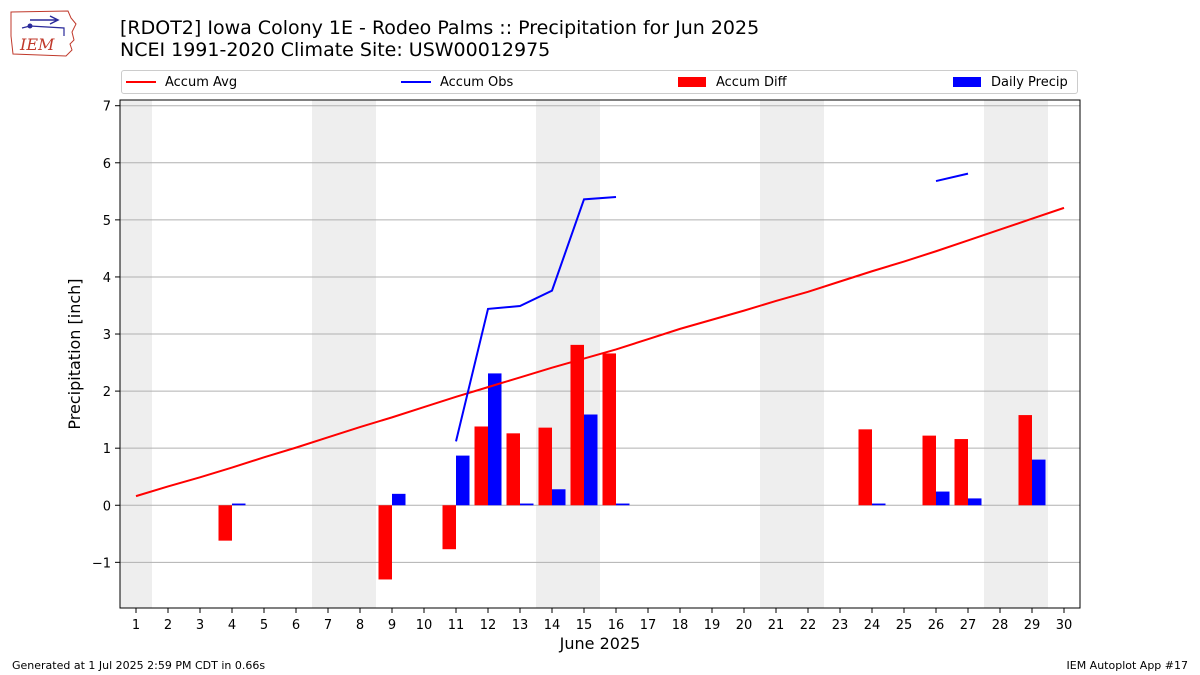  Describe the element at coordinates (200, 625) in the screenshot. I see `x-tick-label: 3` at that location.